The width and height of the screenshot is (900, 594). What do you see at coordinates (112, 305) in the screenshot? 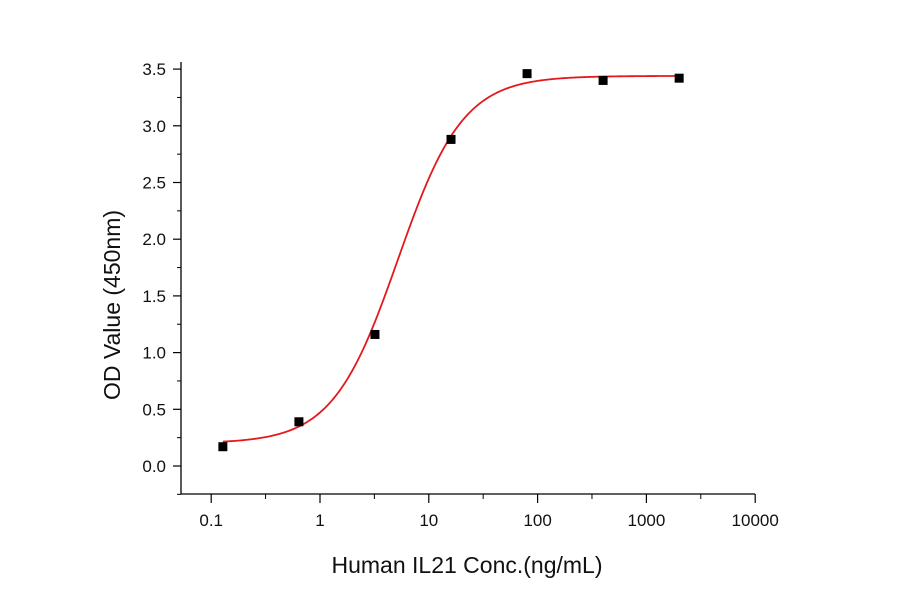
I see `y-axis-title: OD Value (450nm)` at bounding box center [112, 305].